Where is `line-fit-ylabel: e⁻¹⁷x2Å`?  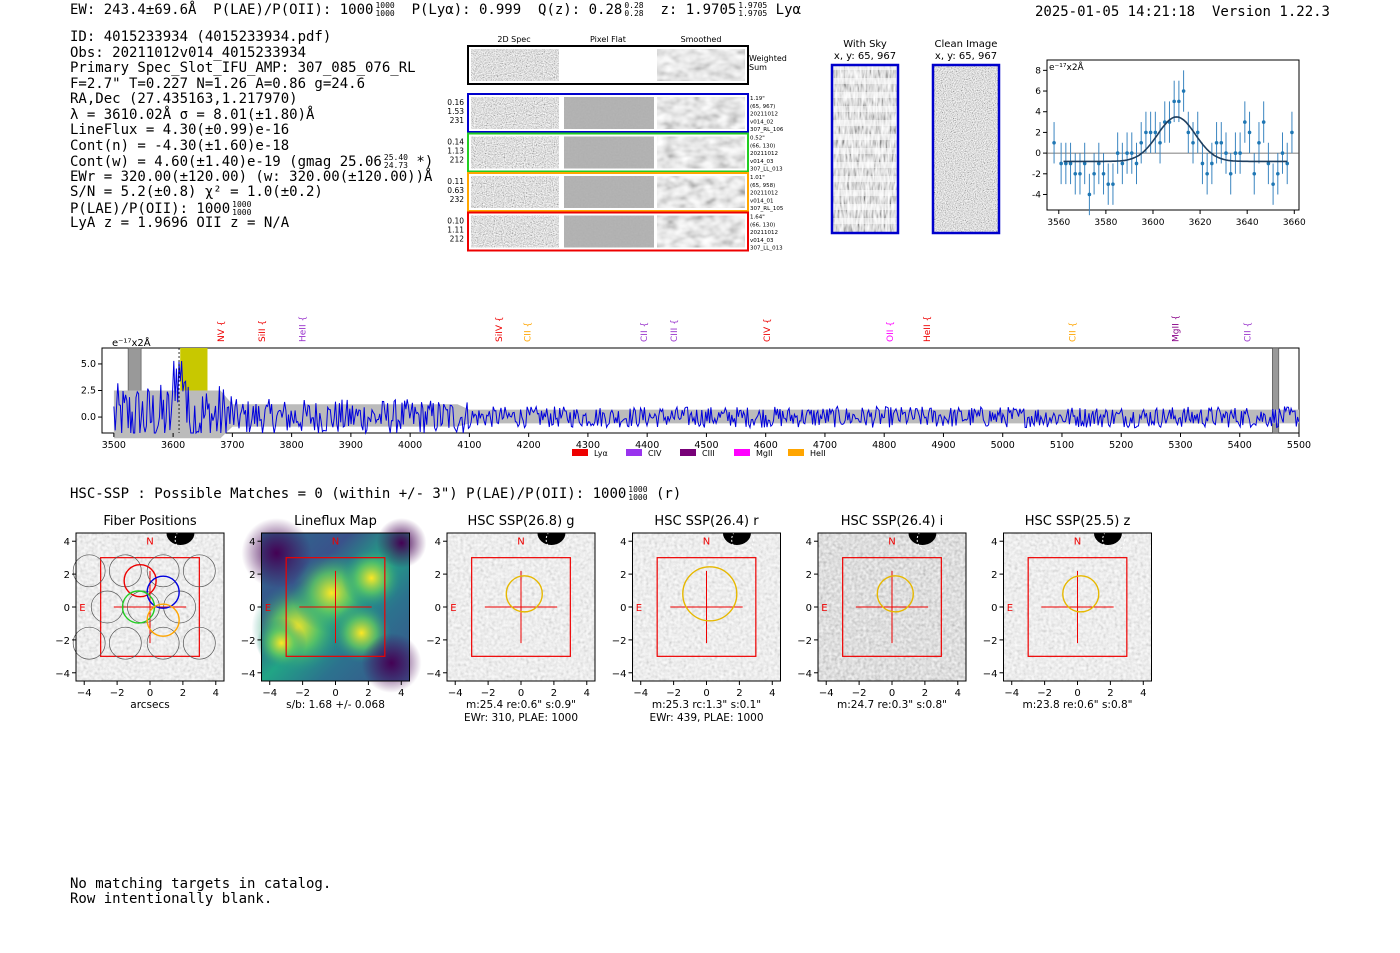 line-fit-ylabel: e⁻¹⁷x2Å is located at coordinates (1067, 67).